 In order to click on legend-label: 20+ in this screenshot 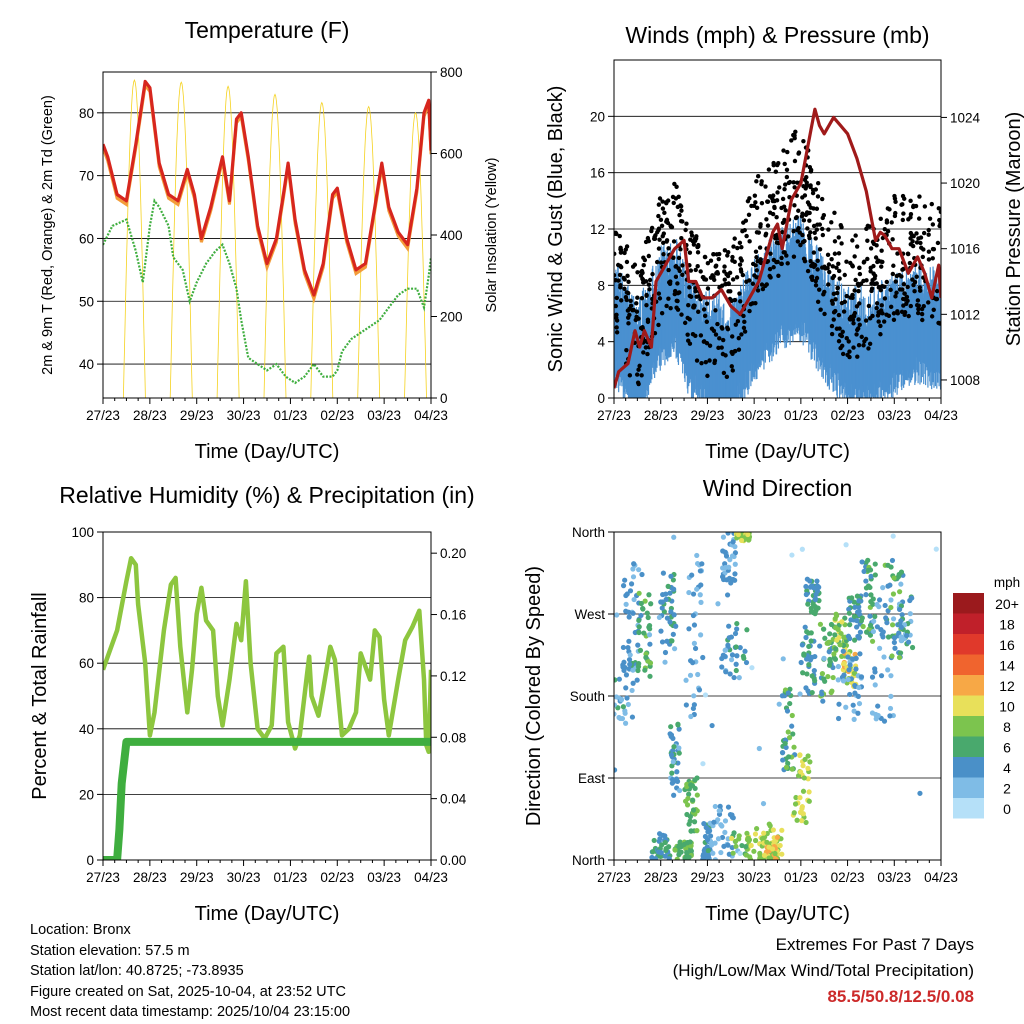, I will do `click(1007, 604)`.